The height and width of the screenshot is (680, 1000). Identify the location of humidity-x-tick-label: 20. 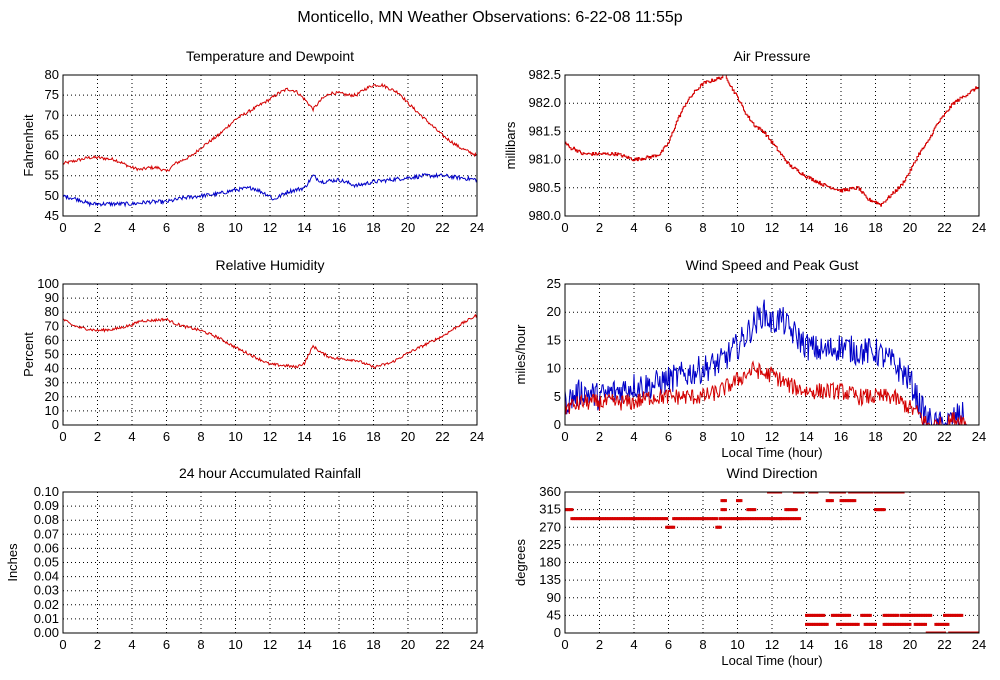
(408, 436).